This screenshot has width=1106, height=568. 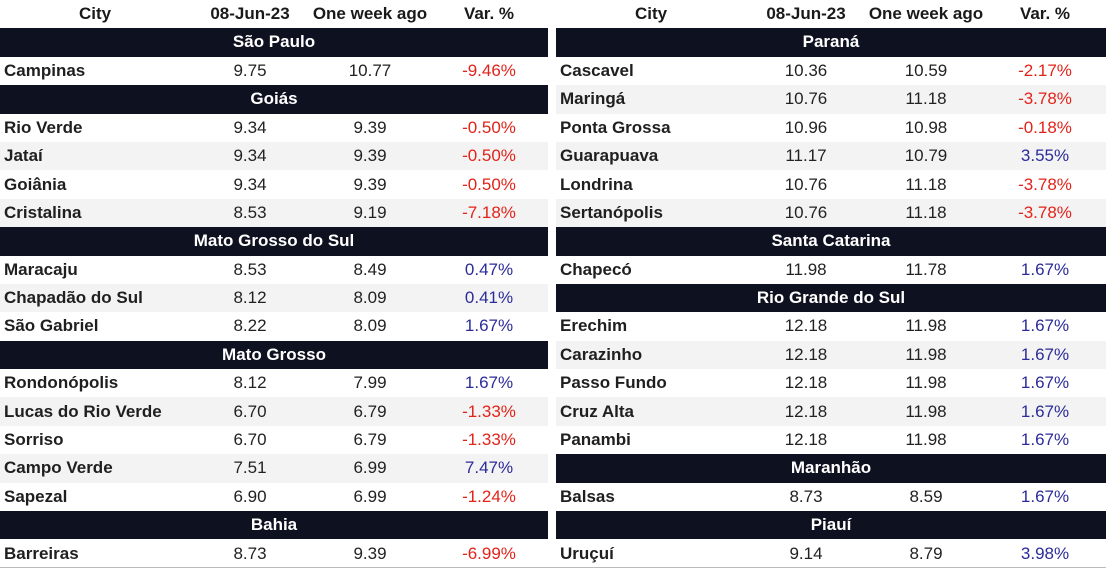 I want to click on city-cell: Londrina, so click(x=596, y=184).